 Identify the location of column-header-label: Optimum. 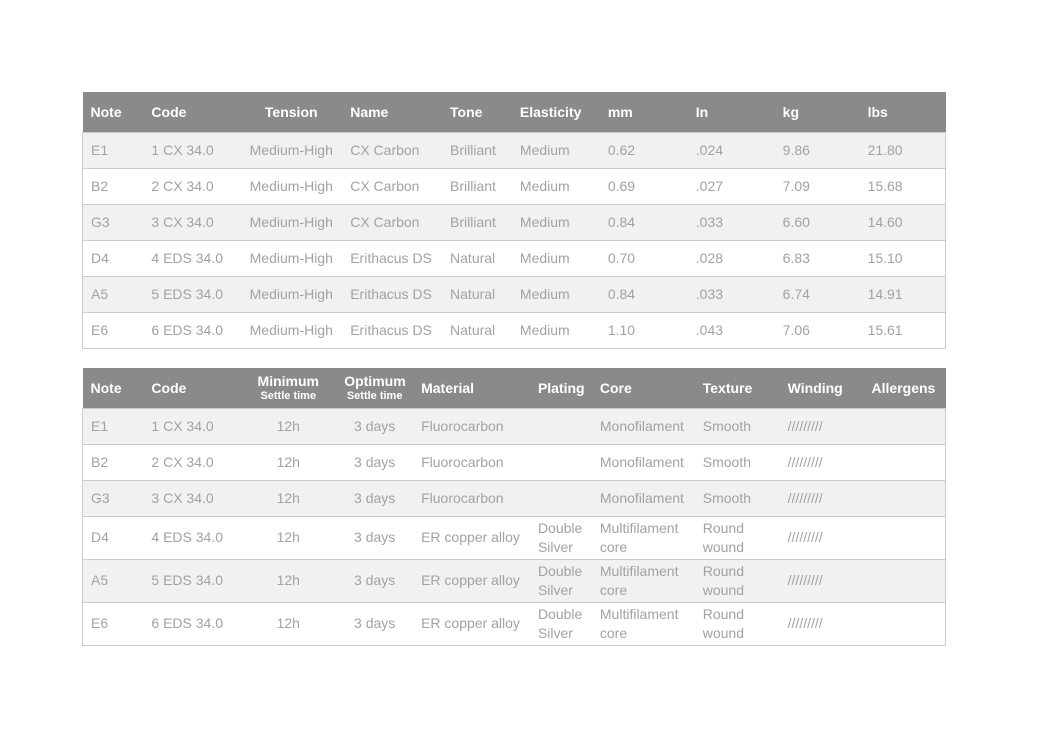
(375, 381).